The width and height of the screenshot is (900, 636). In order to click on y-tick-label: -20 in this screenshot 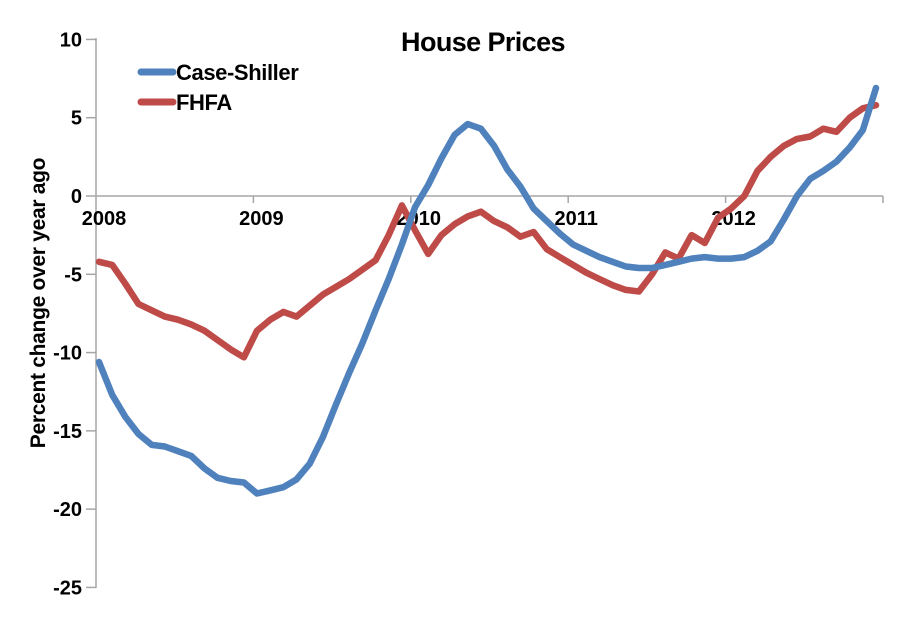, I will do `click(67, 510)`.